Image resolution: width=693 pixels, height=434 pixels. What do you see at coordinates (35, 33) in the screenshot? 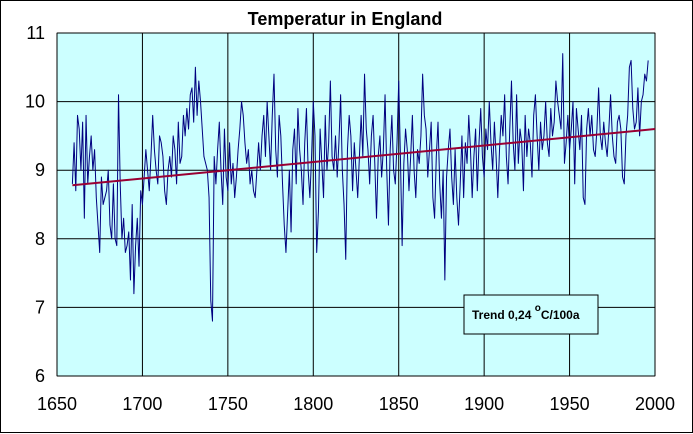
I see `y-tick-label: 11` at bounding box center [35, 33].